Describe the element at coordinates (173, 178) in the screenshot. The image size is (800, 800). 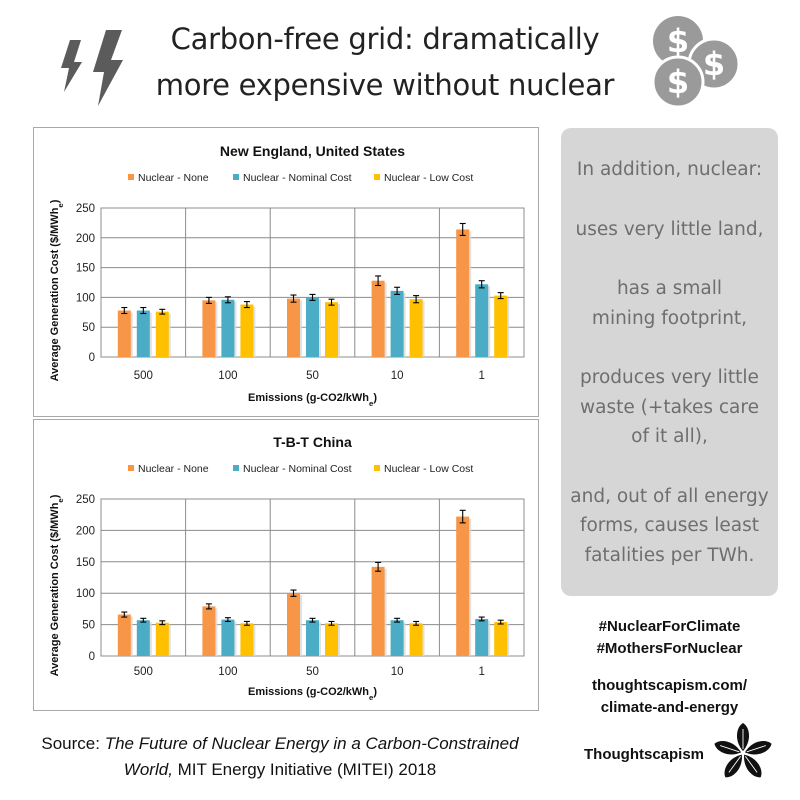
I see `legend-label: Nuclear - None` at that location.